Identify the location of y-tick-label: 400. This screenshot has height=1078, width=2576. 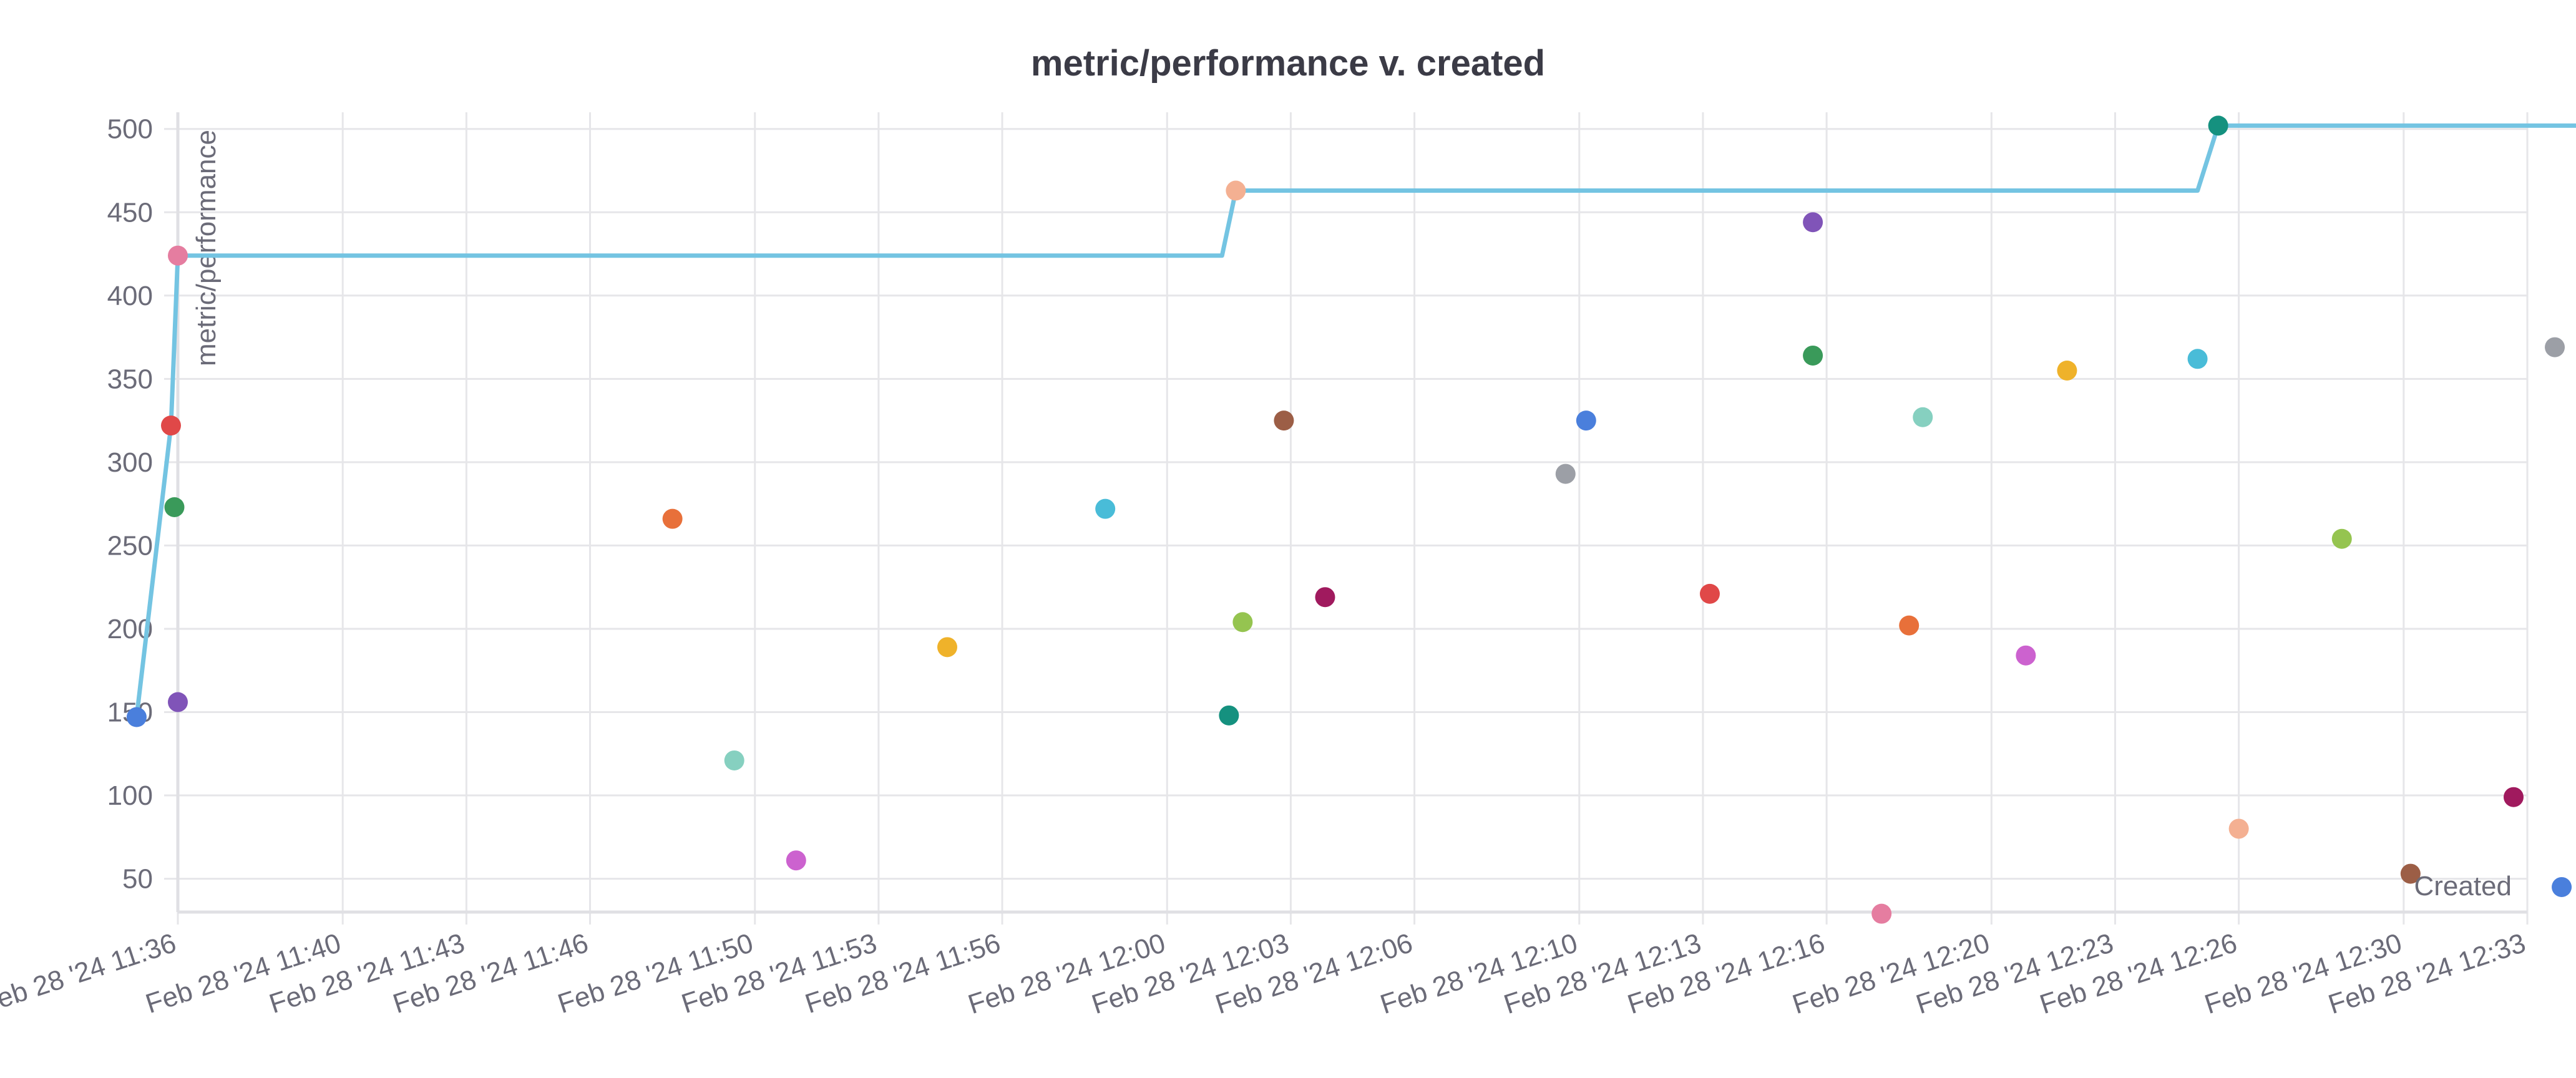
(130, 296).